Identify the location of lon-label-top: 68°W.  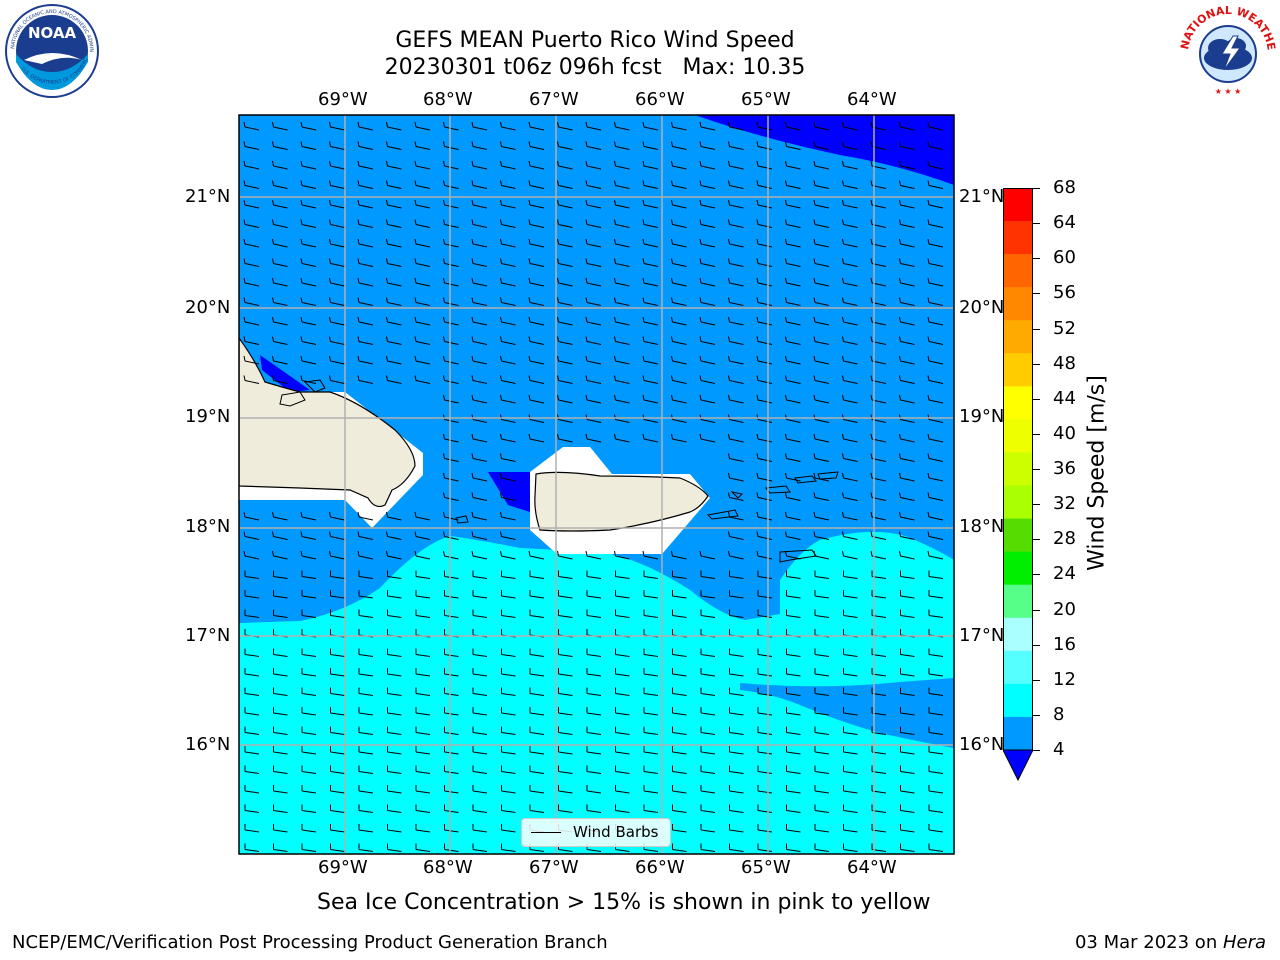
(448, 99).